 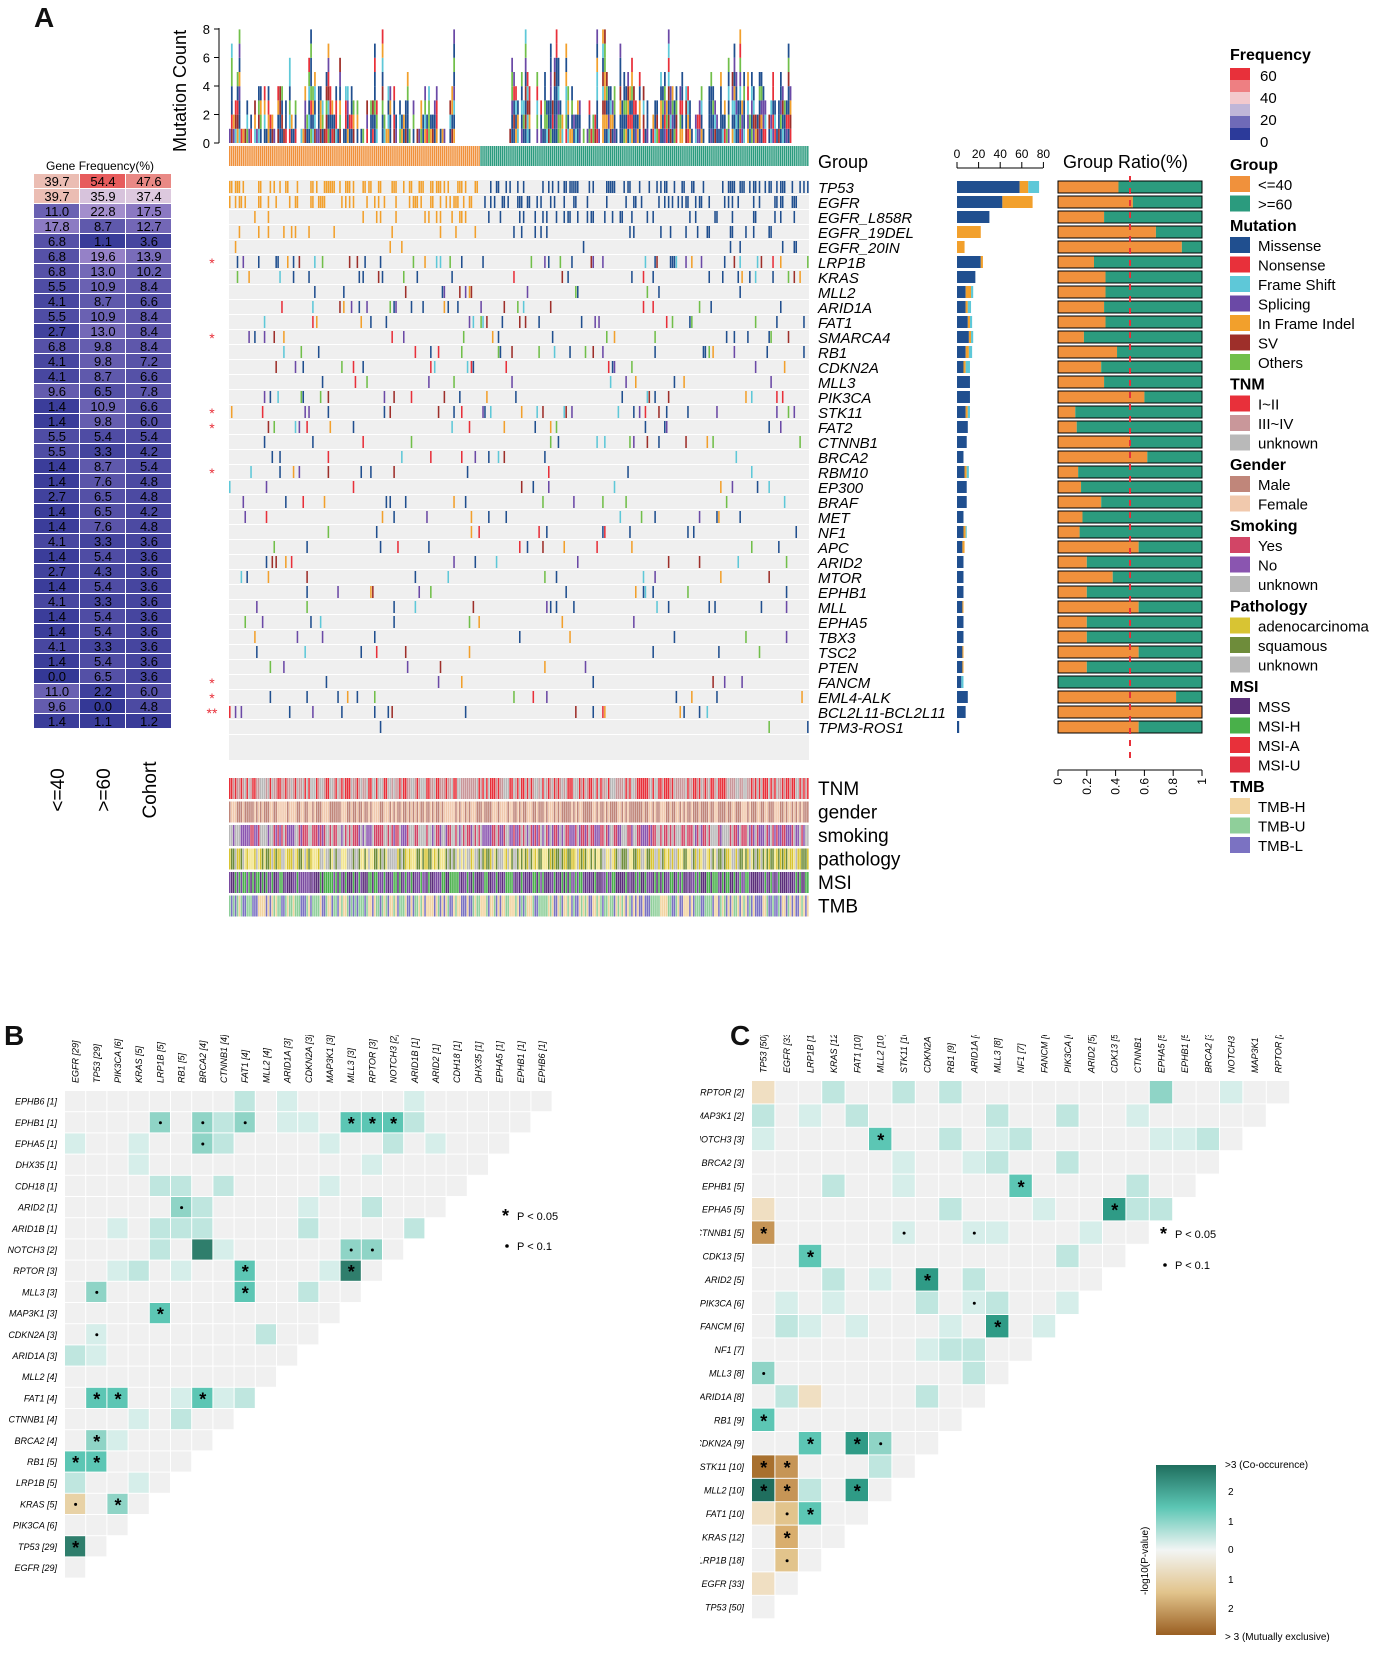 I want to click on b-column-gene-label: NOTCH3 [2], so click(x=394, y=1059).